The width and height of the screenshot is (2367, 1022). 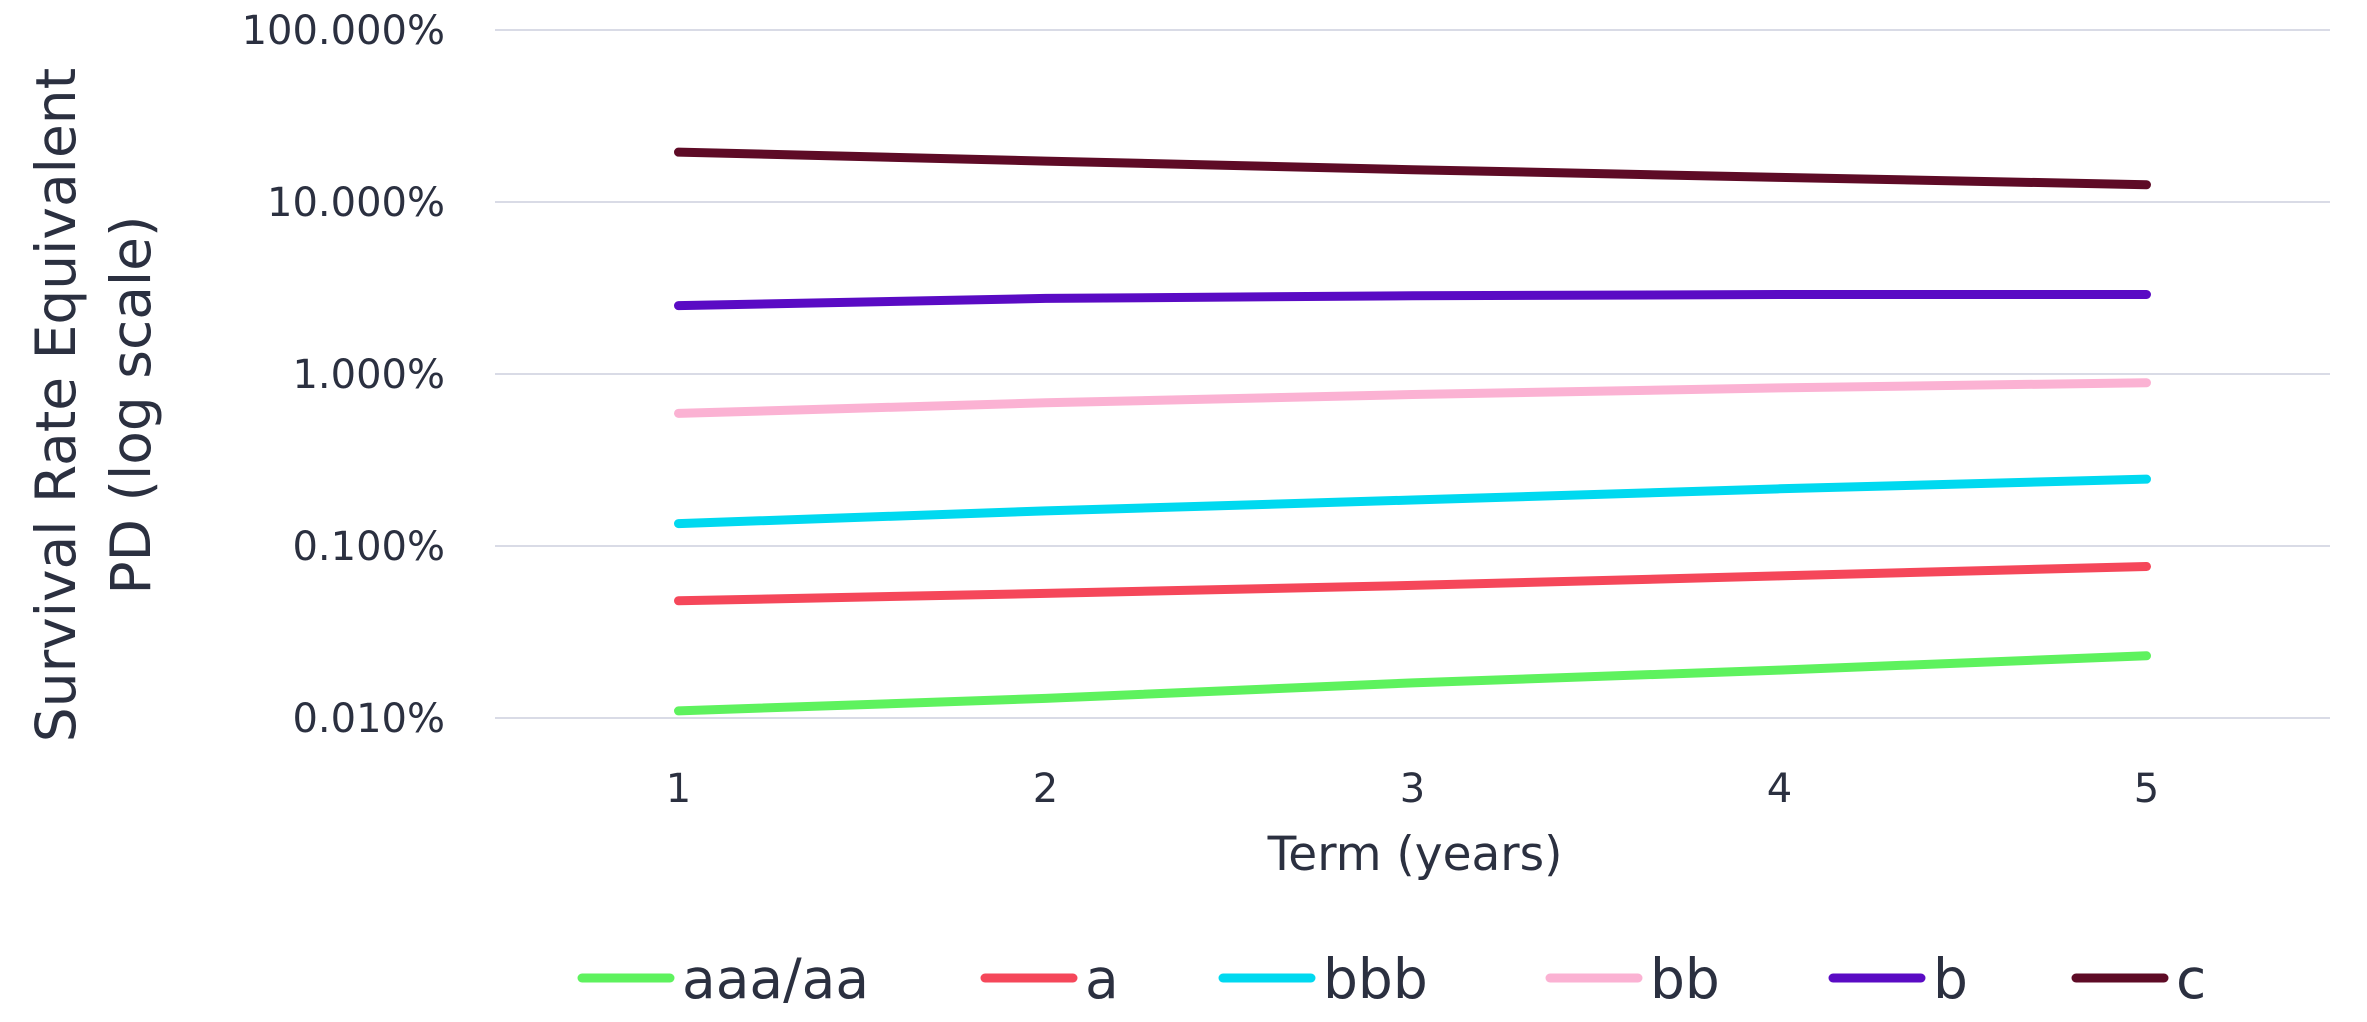 I want to click on legend-item-bbb: bbb, so click(x=1323, y=979).